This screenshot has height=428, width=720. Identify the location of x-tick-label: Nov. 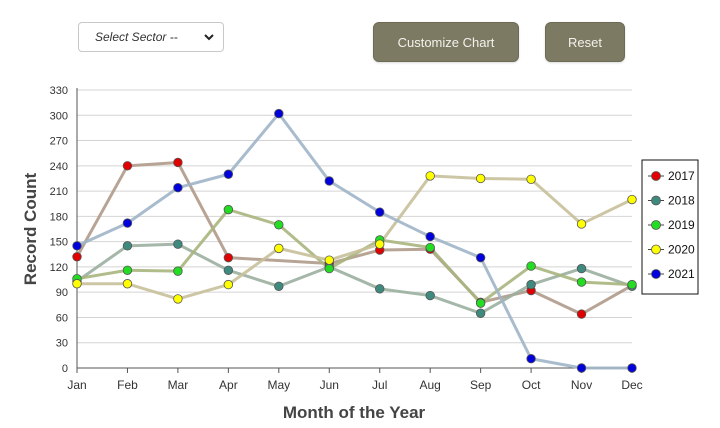
(581, 385).